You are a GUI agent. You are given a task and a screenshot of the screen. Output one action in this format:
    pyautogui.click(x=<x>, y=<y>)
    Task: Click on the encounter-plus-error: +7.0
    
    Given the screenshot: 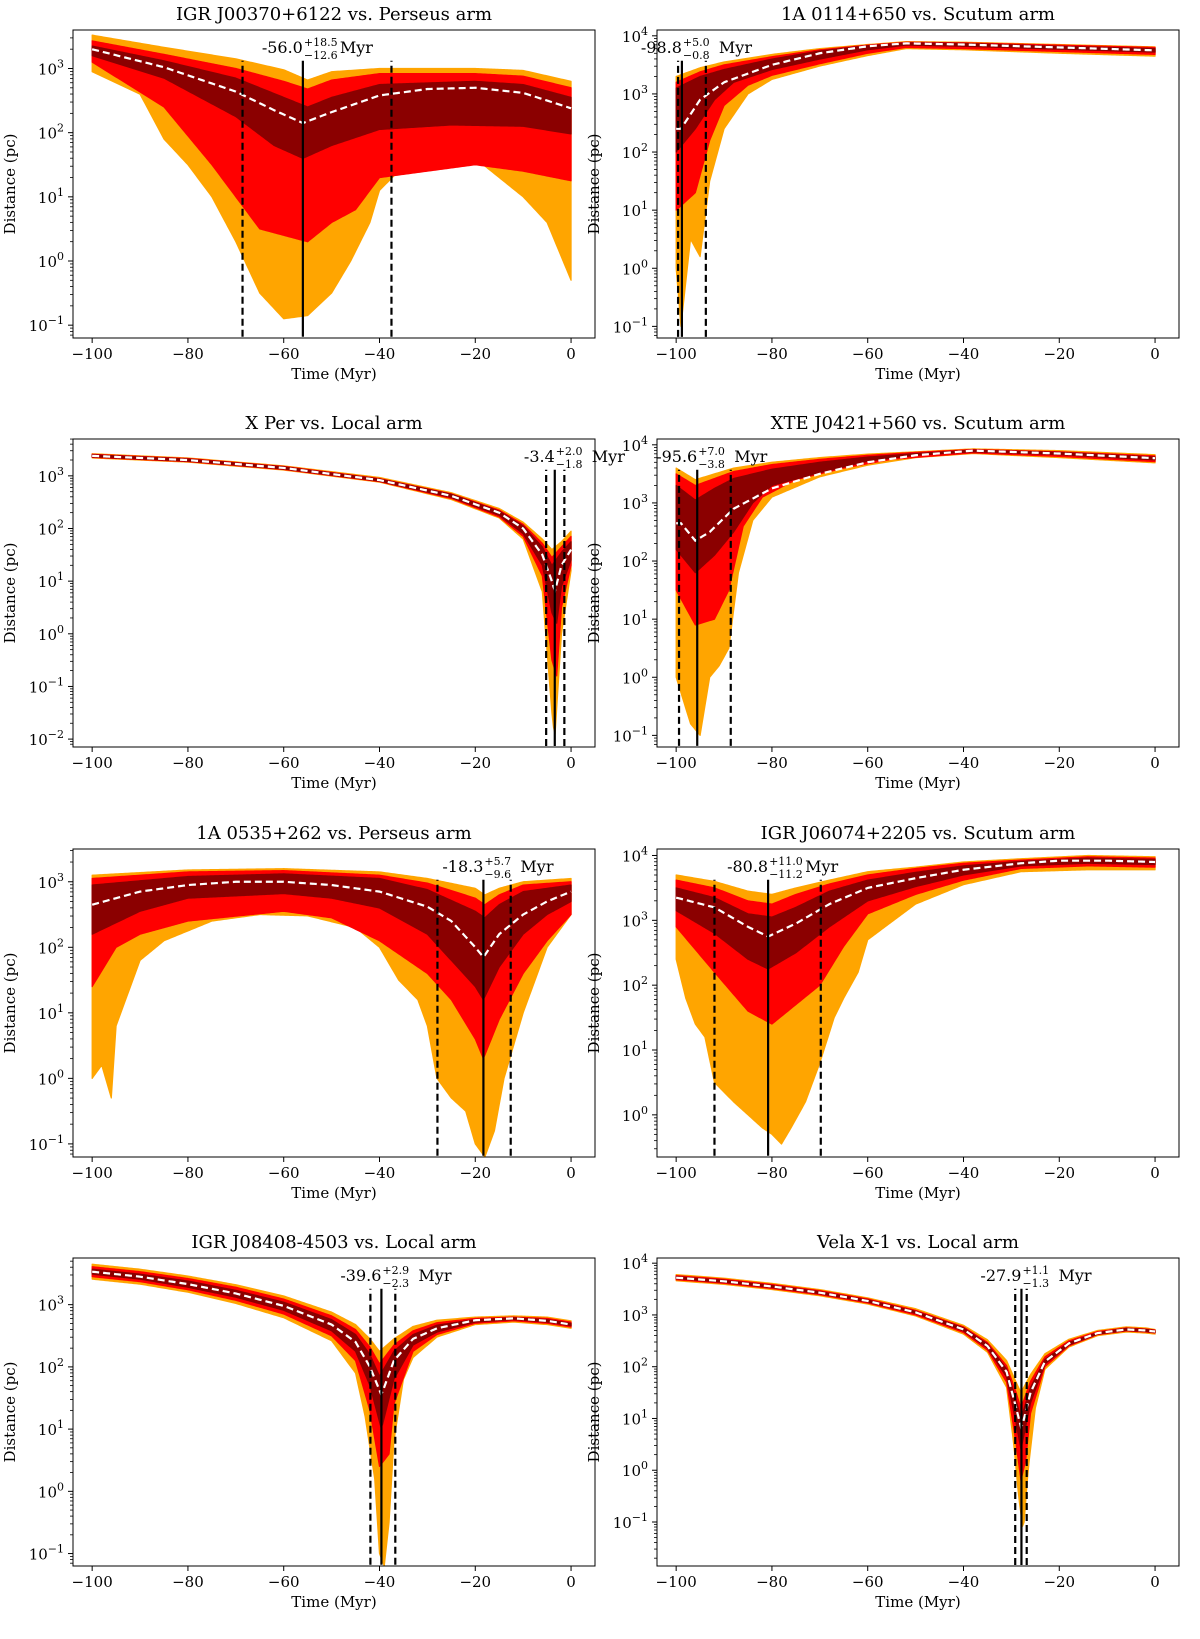 What is the action you would take?
    pyautogui.click(x=711, y=451)
    